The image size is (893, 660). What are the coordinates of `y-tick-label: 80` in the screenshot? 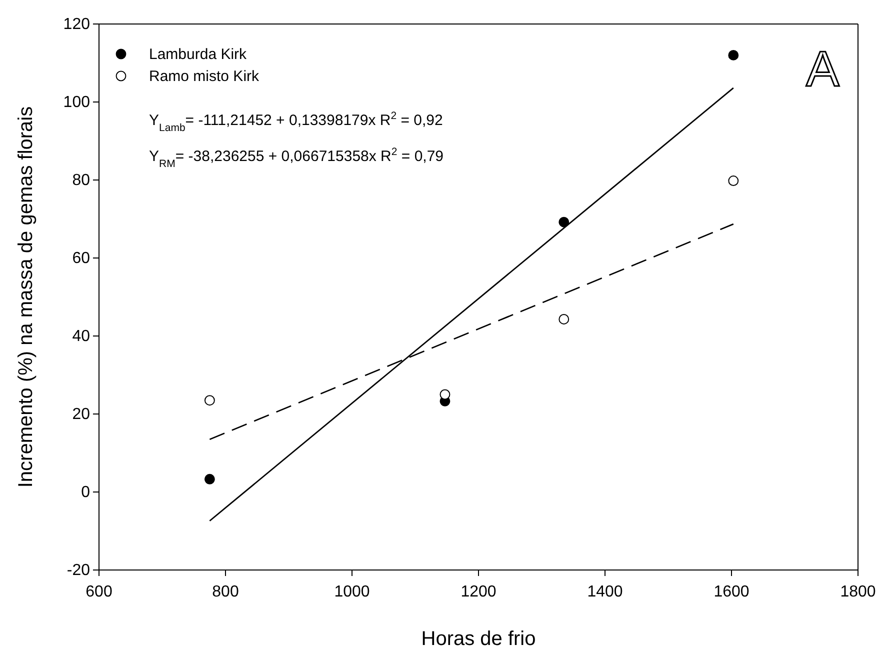 It's located at (81, 181).